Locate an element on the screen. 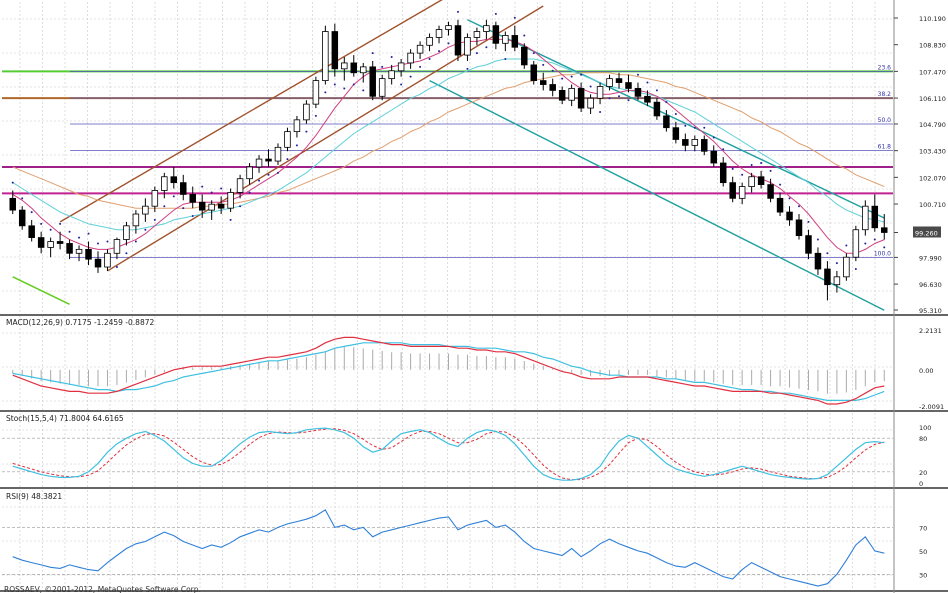 Image resolution: width=948 pixels, height=593 pixels. price-tick-label: 110.190 is located at coordinates (932, 19).